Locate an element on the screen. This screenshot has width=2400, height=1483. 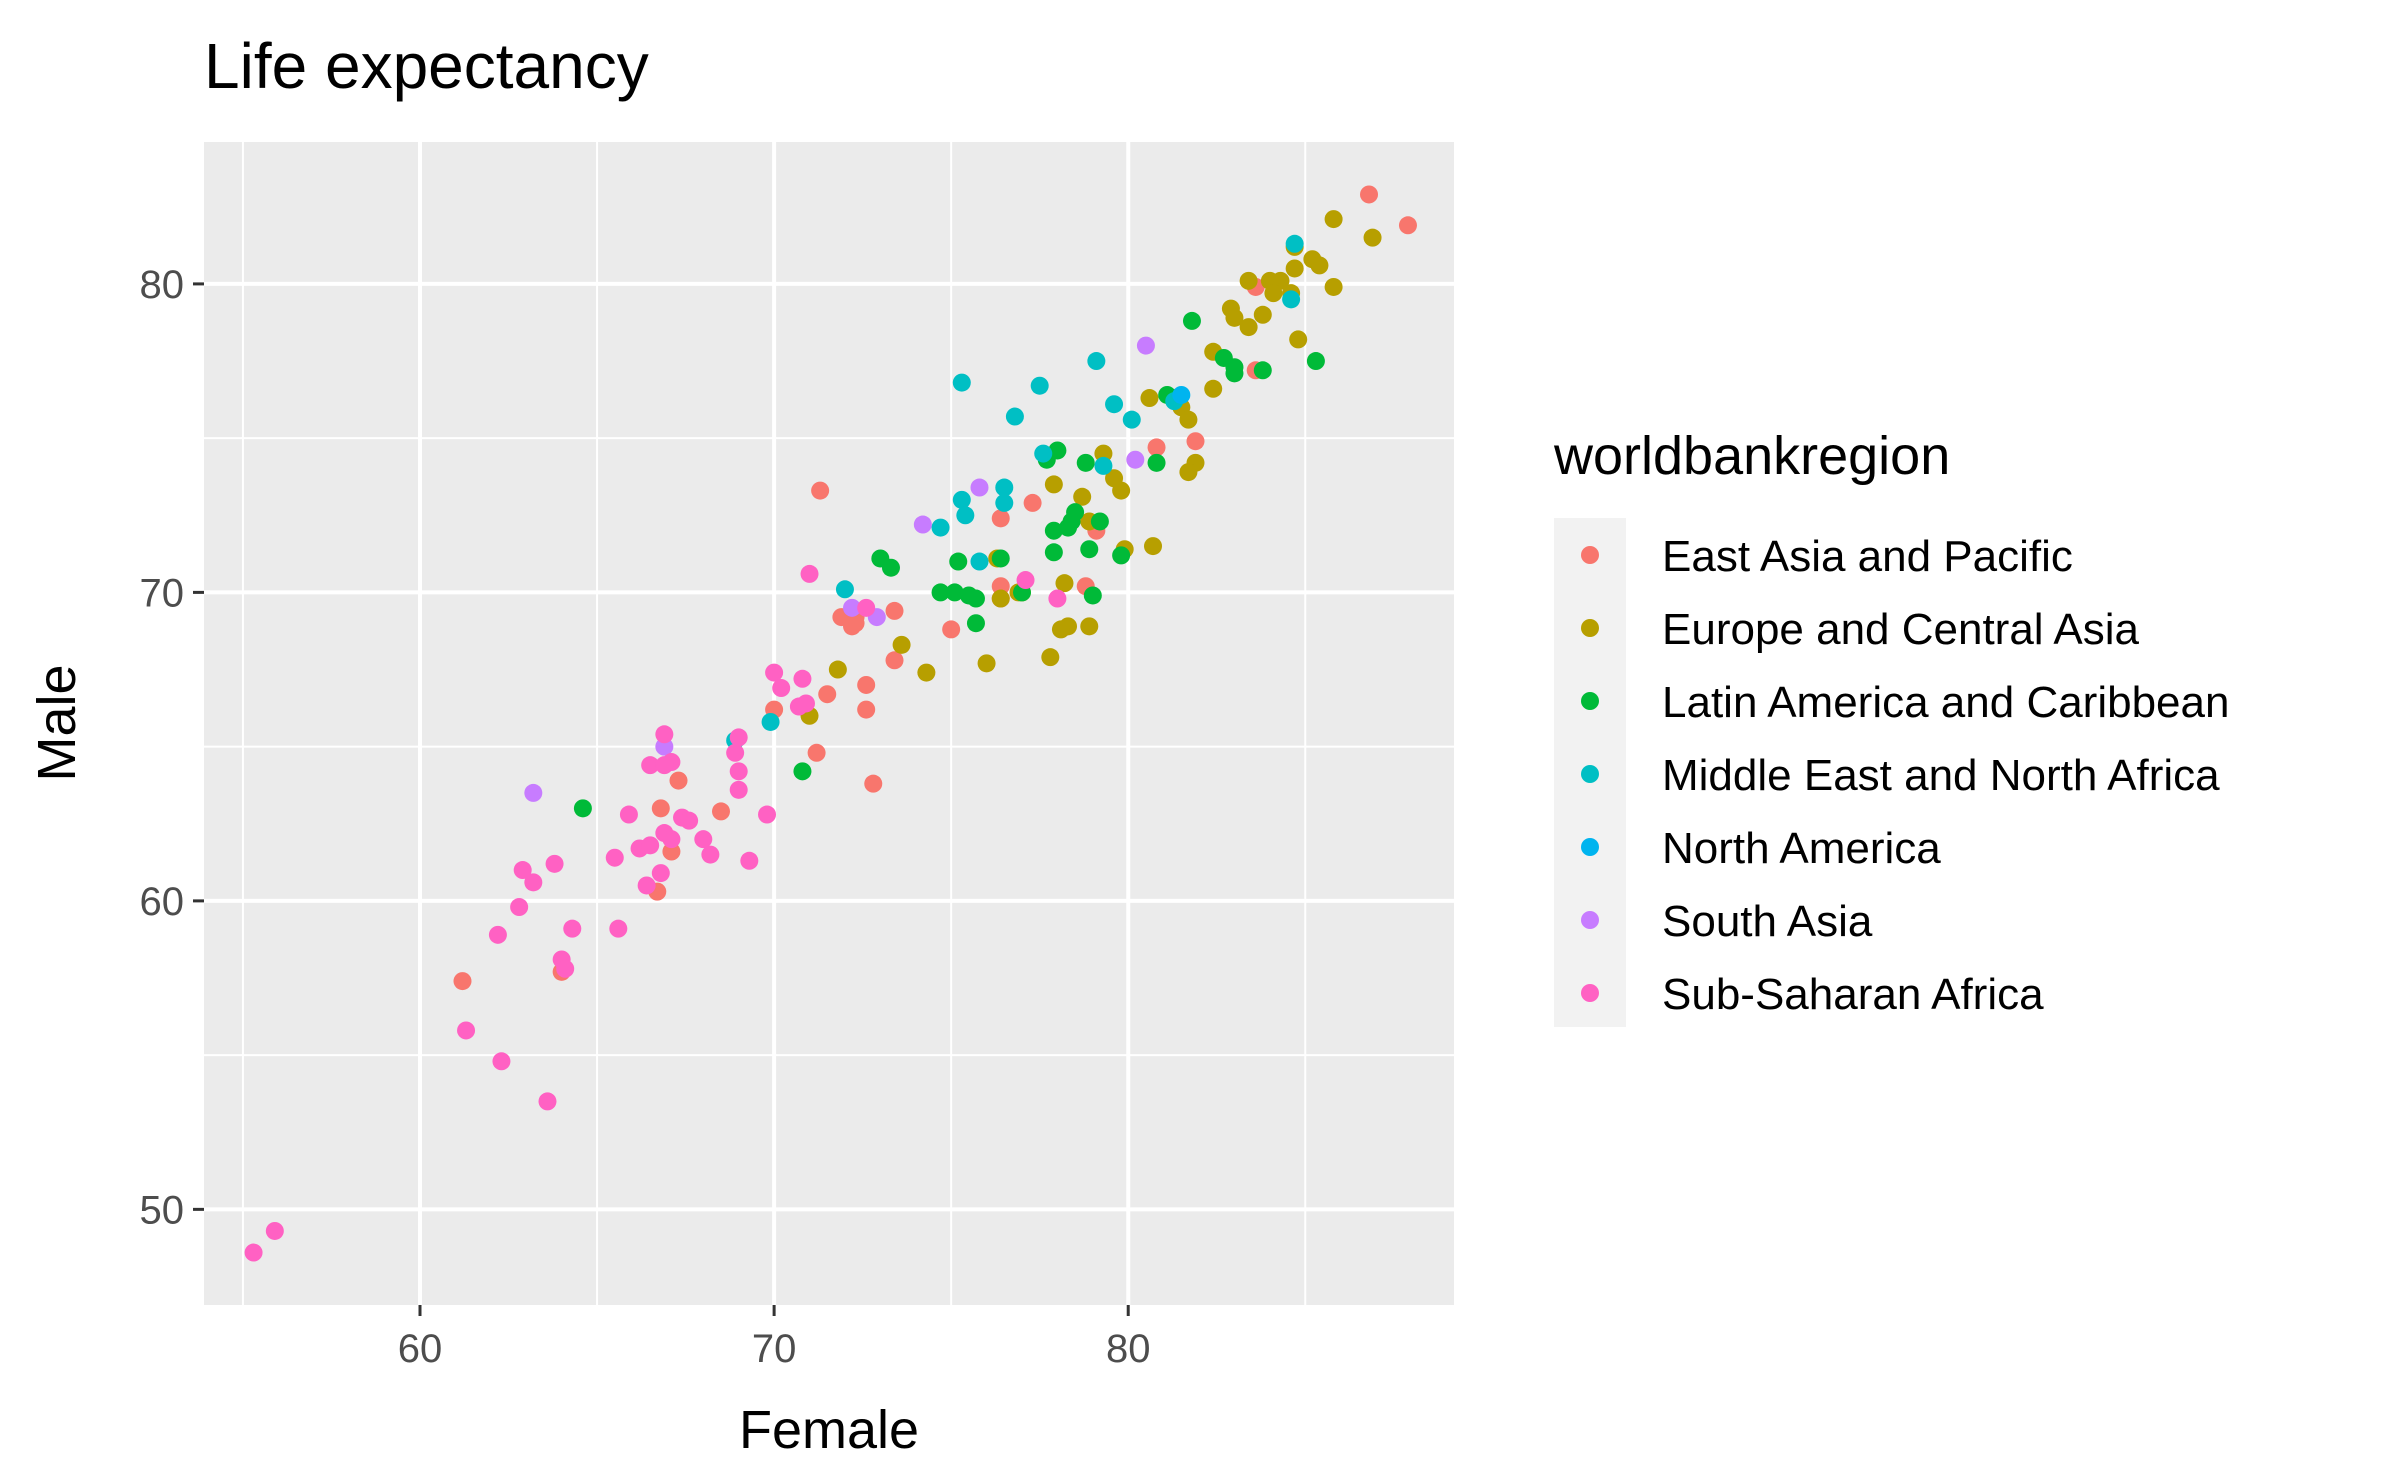
legend-label: Middle East and North Africa is located at coordinates (1941, 775).